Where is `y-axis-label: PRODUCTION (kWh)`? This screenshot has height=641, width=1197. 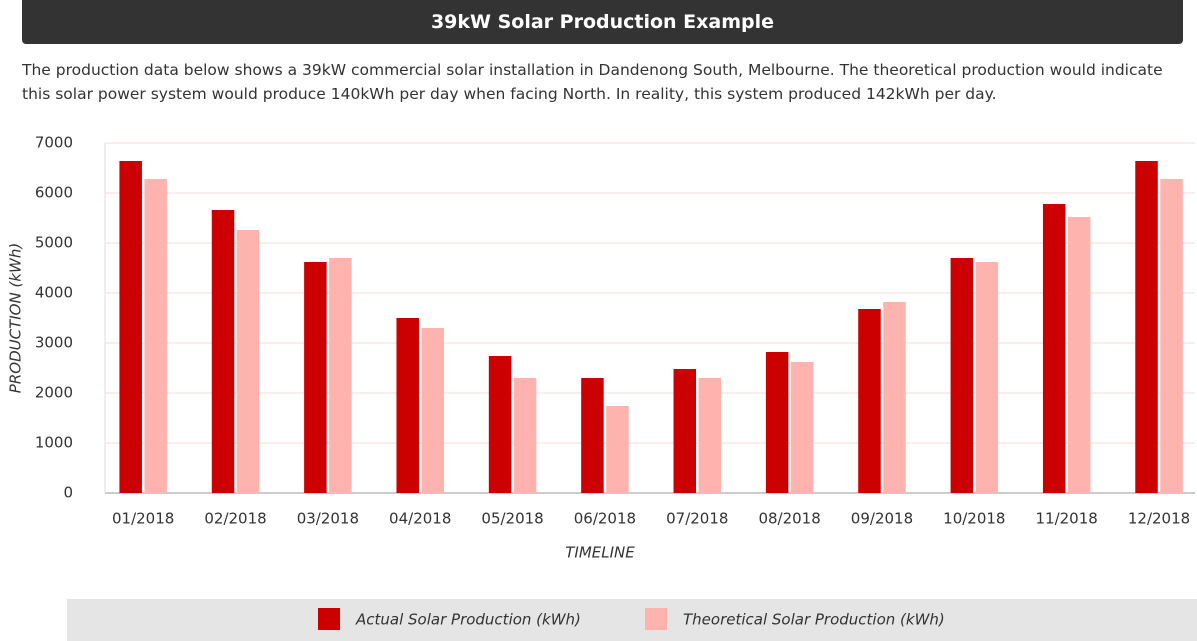
y-axis-label: PRODUCTION (kWh) is located at coordinates (16, 318).